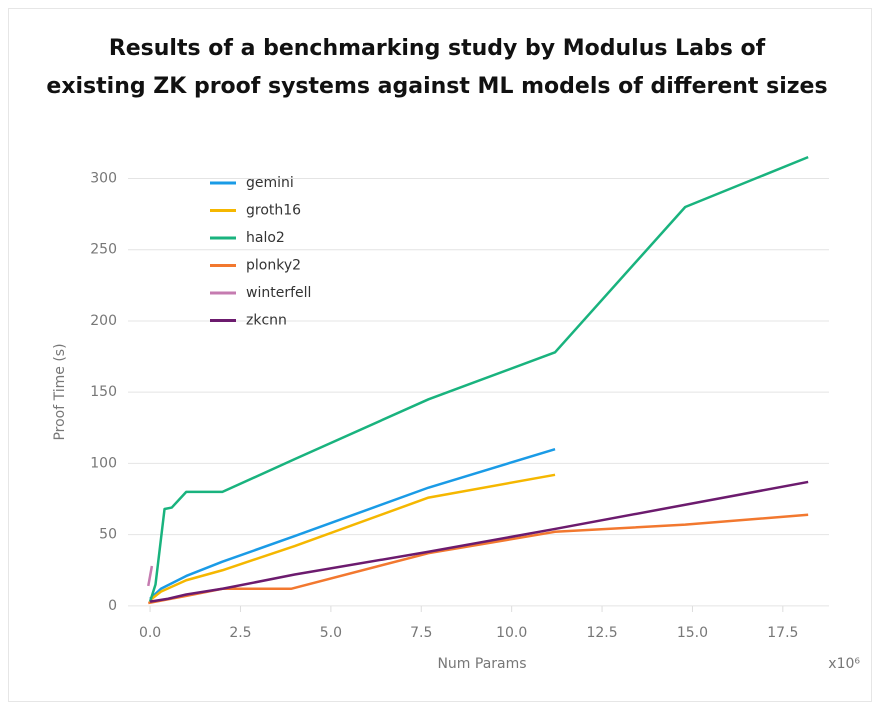 The image size is (874, 705). Describe the element at coordinates (103, 321) in the screenshot. I see `y-tick-label: 200` at that location.